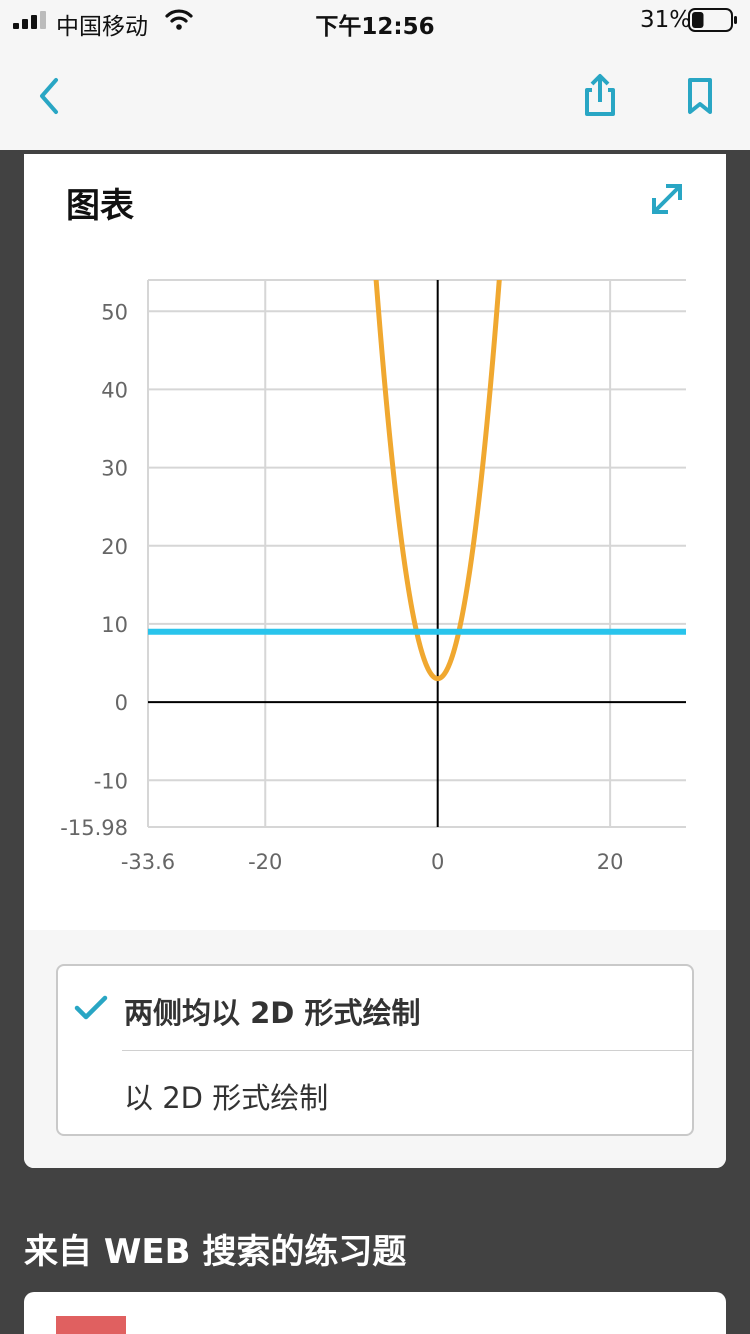 The height and width of the screenshot is (1334, 750). What do you see at coordinates (111, 781) in the screenshot?
I see `y-tick-label: -10` at bounding box center [111, 781].